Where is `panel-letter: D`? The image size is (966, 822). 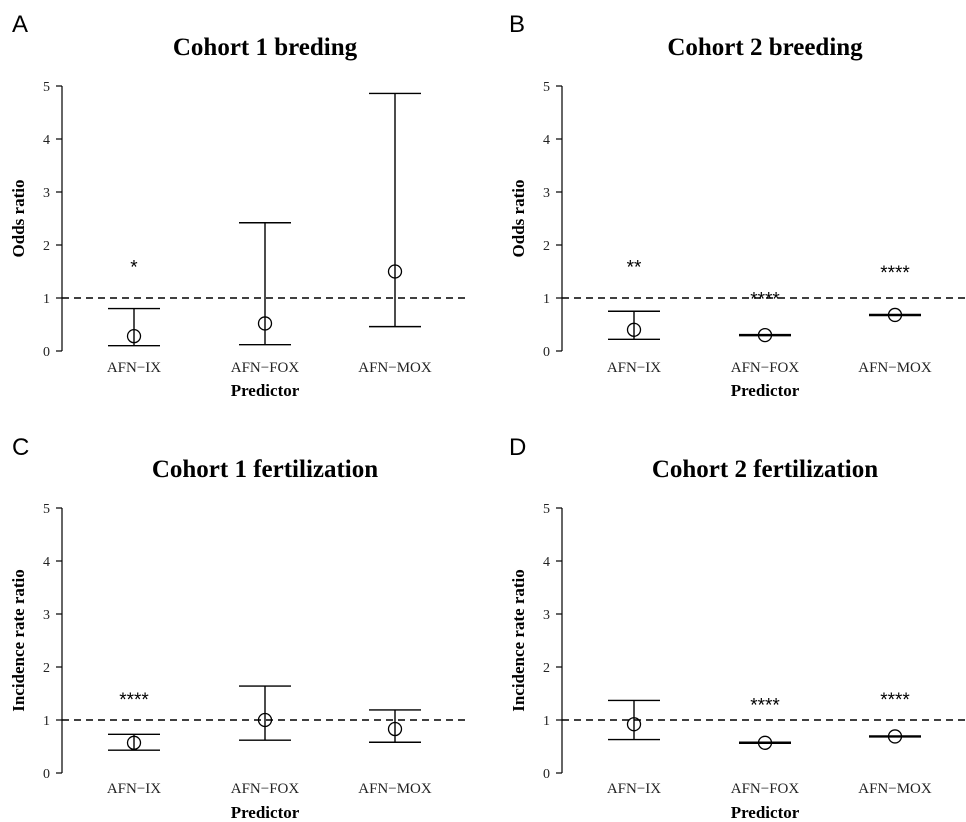 panel-letter: D is located at coordinates (517, 447).